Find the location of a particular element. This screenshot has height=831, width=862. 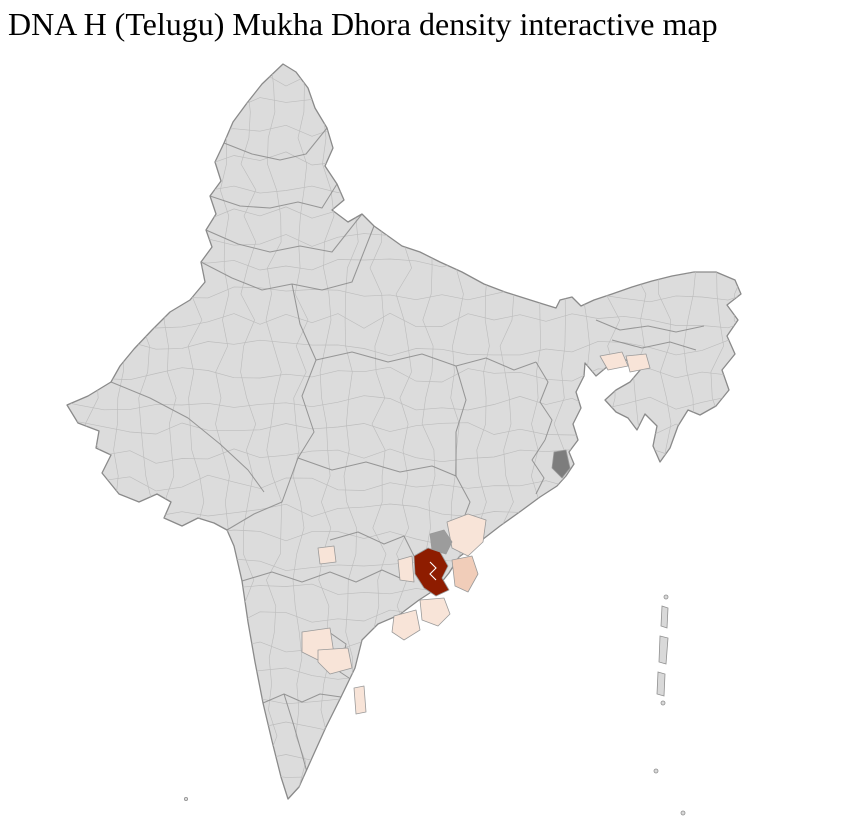

lakshadweep-island is located at coordinates (185, 799).